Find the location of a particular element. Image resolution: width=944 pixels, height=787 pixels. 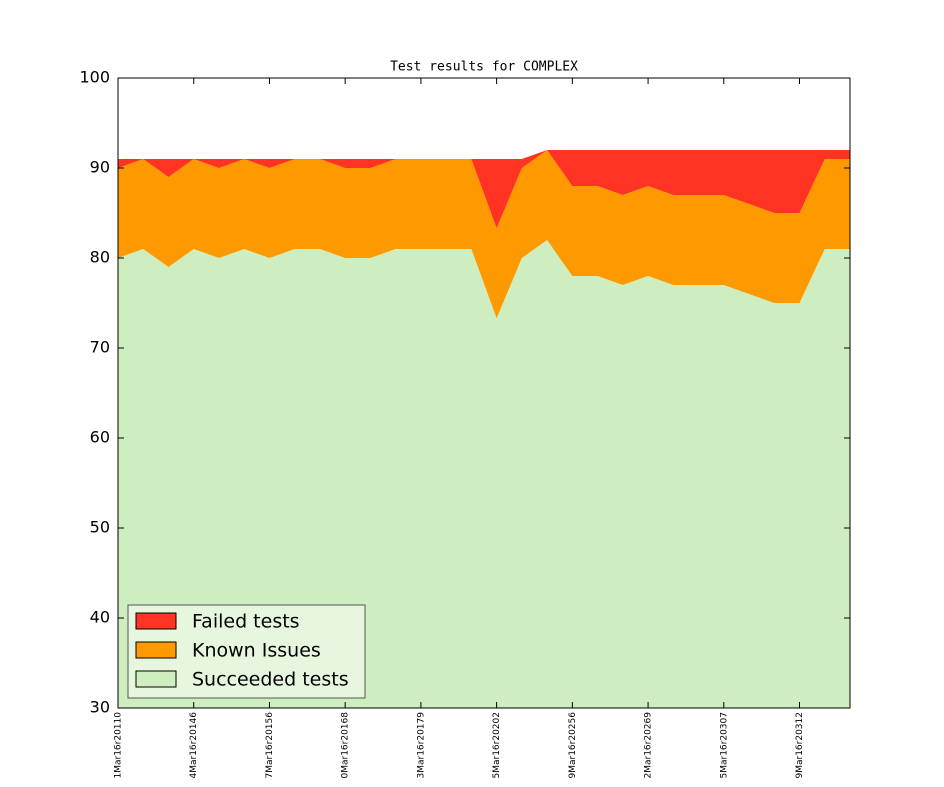

x-tick-label: 2Mar16r20269 is located at coordinates (649, 745).